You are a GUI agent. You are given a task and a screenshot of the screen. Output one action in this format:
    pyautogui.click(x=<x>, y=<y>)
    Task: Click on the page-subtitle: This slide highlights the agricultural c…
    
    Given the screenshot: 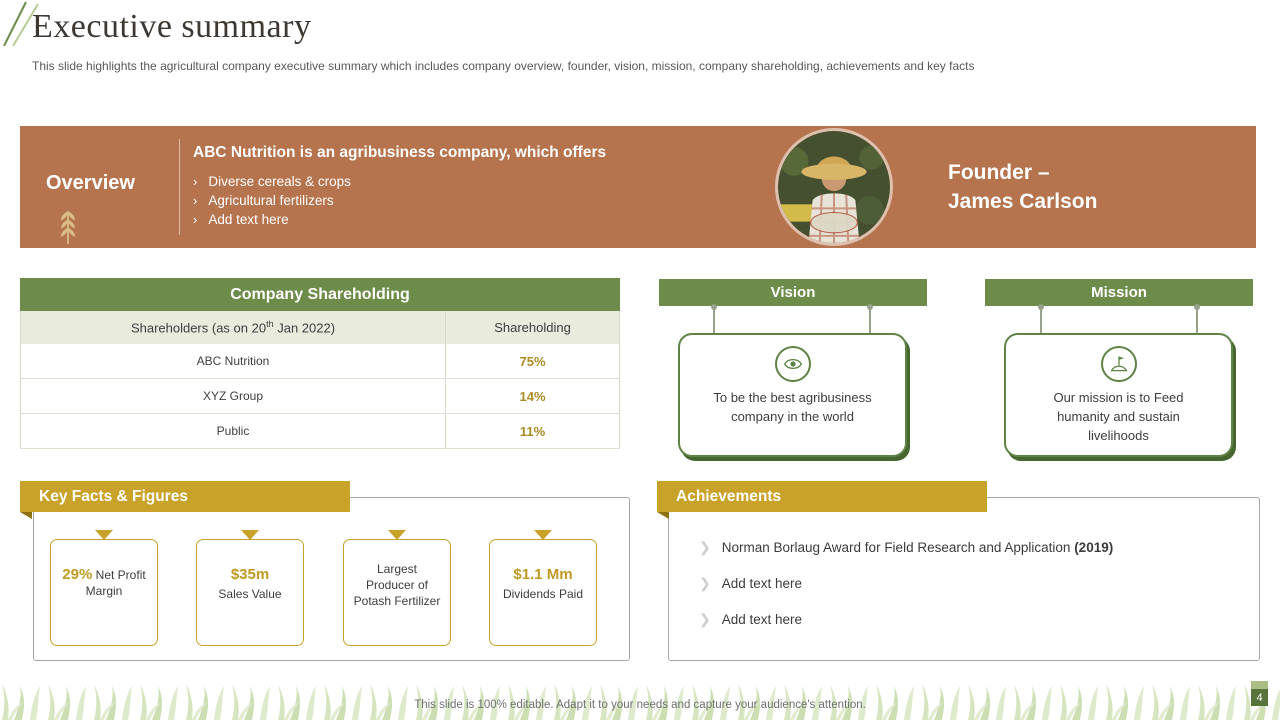 What is the action you would take?
    pyautogui.click(x=503, y=66)
    